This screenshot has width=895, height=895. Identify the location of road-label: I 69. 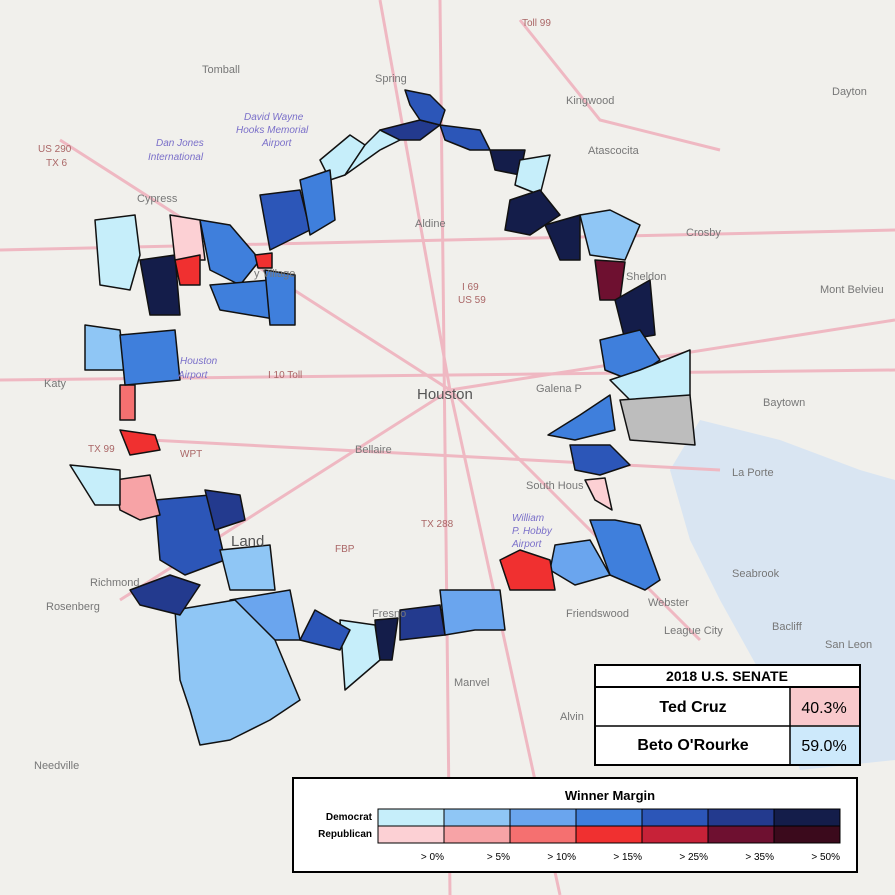
(470, 287).